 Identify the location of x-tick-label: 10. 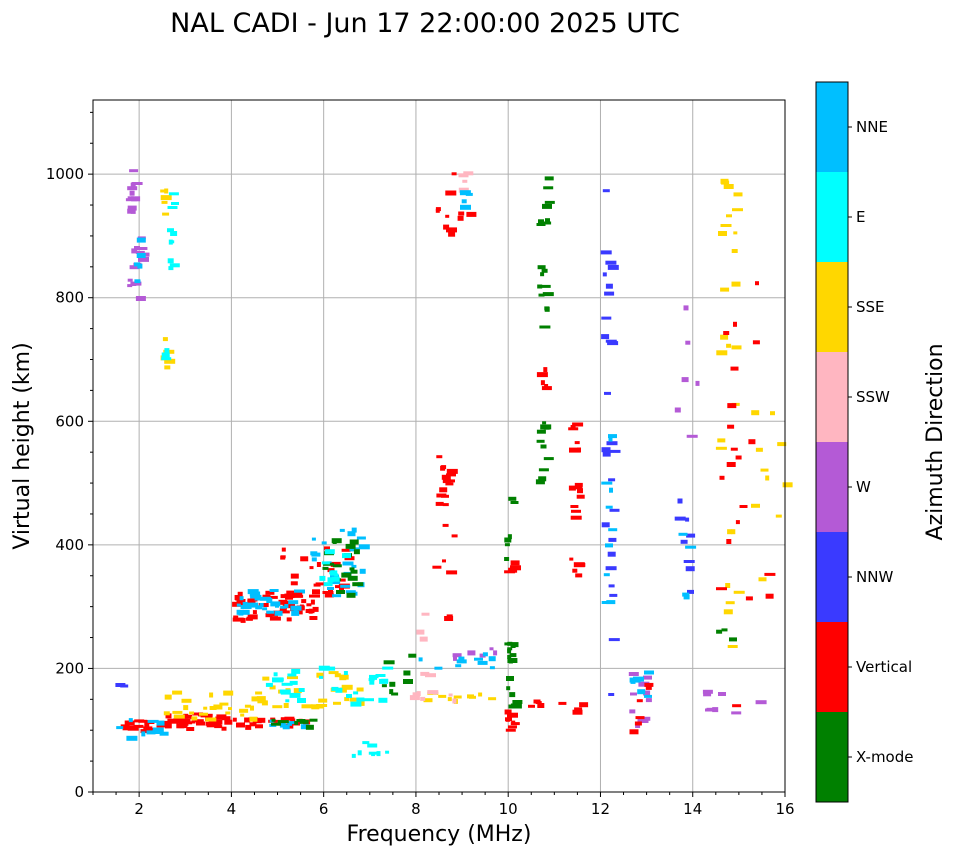
(508, 809).